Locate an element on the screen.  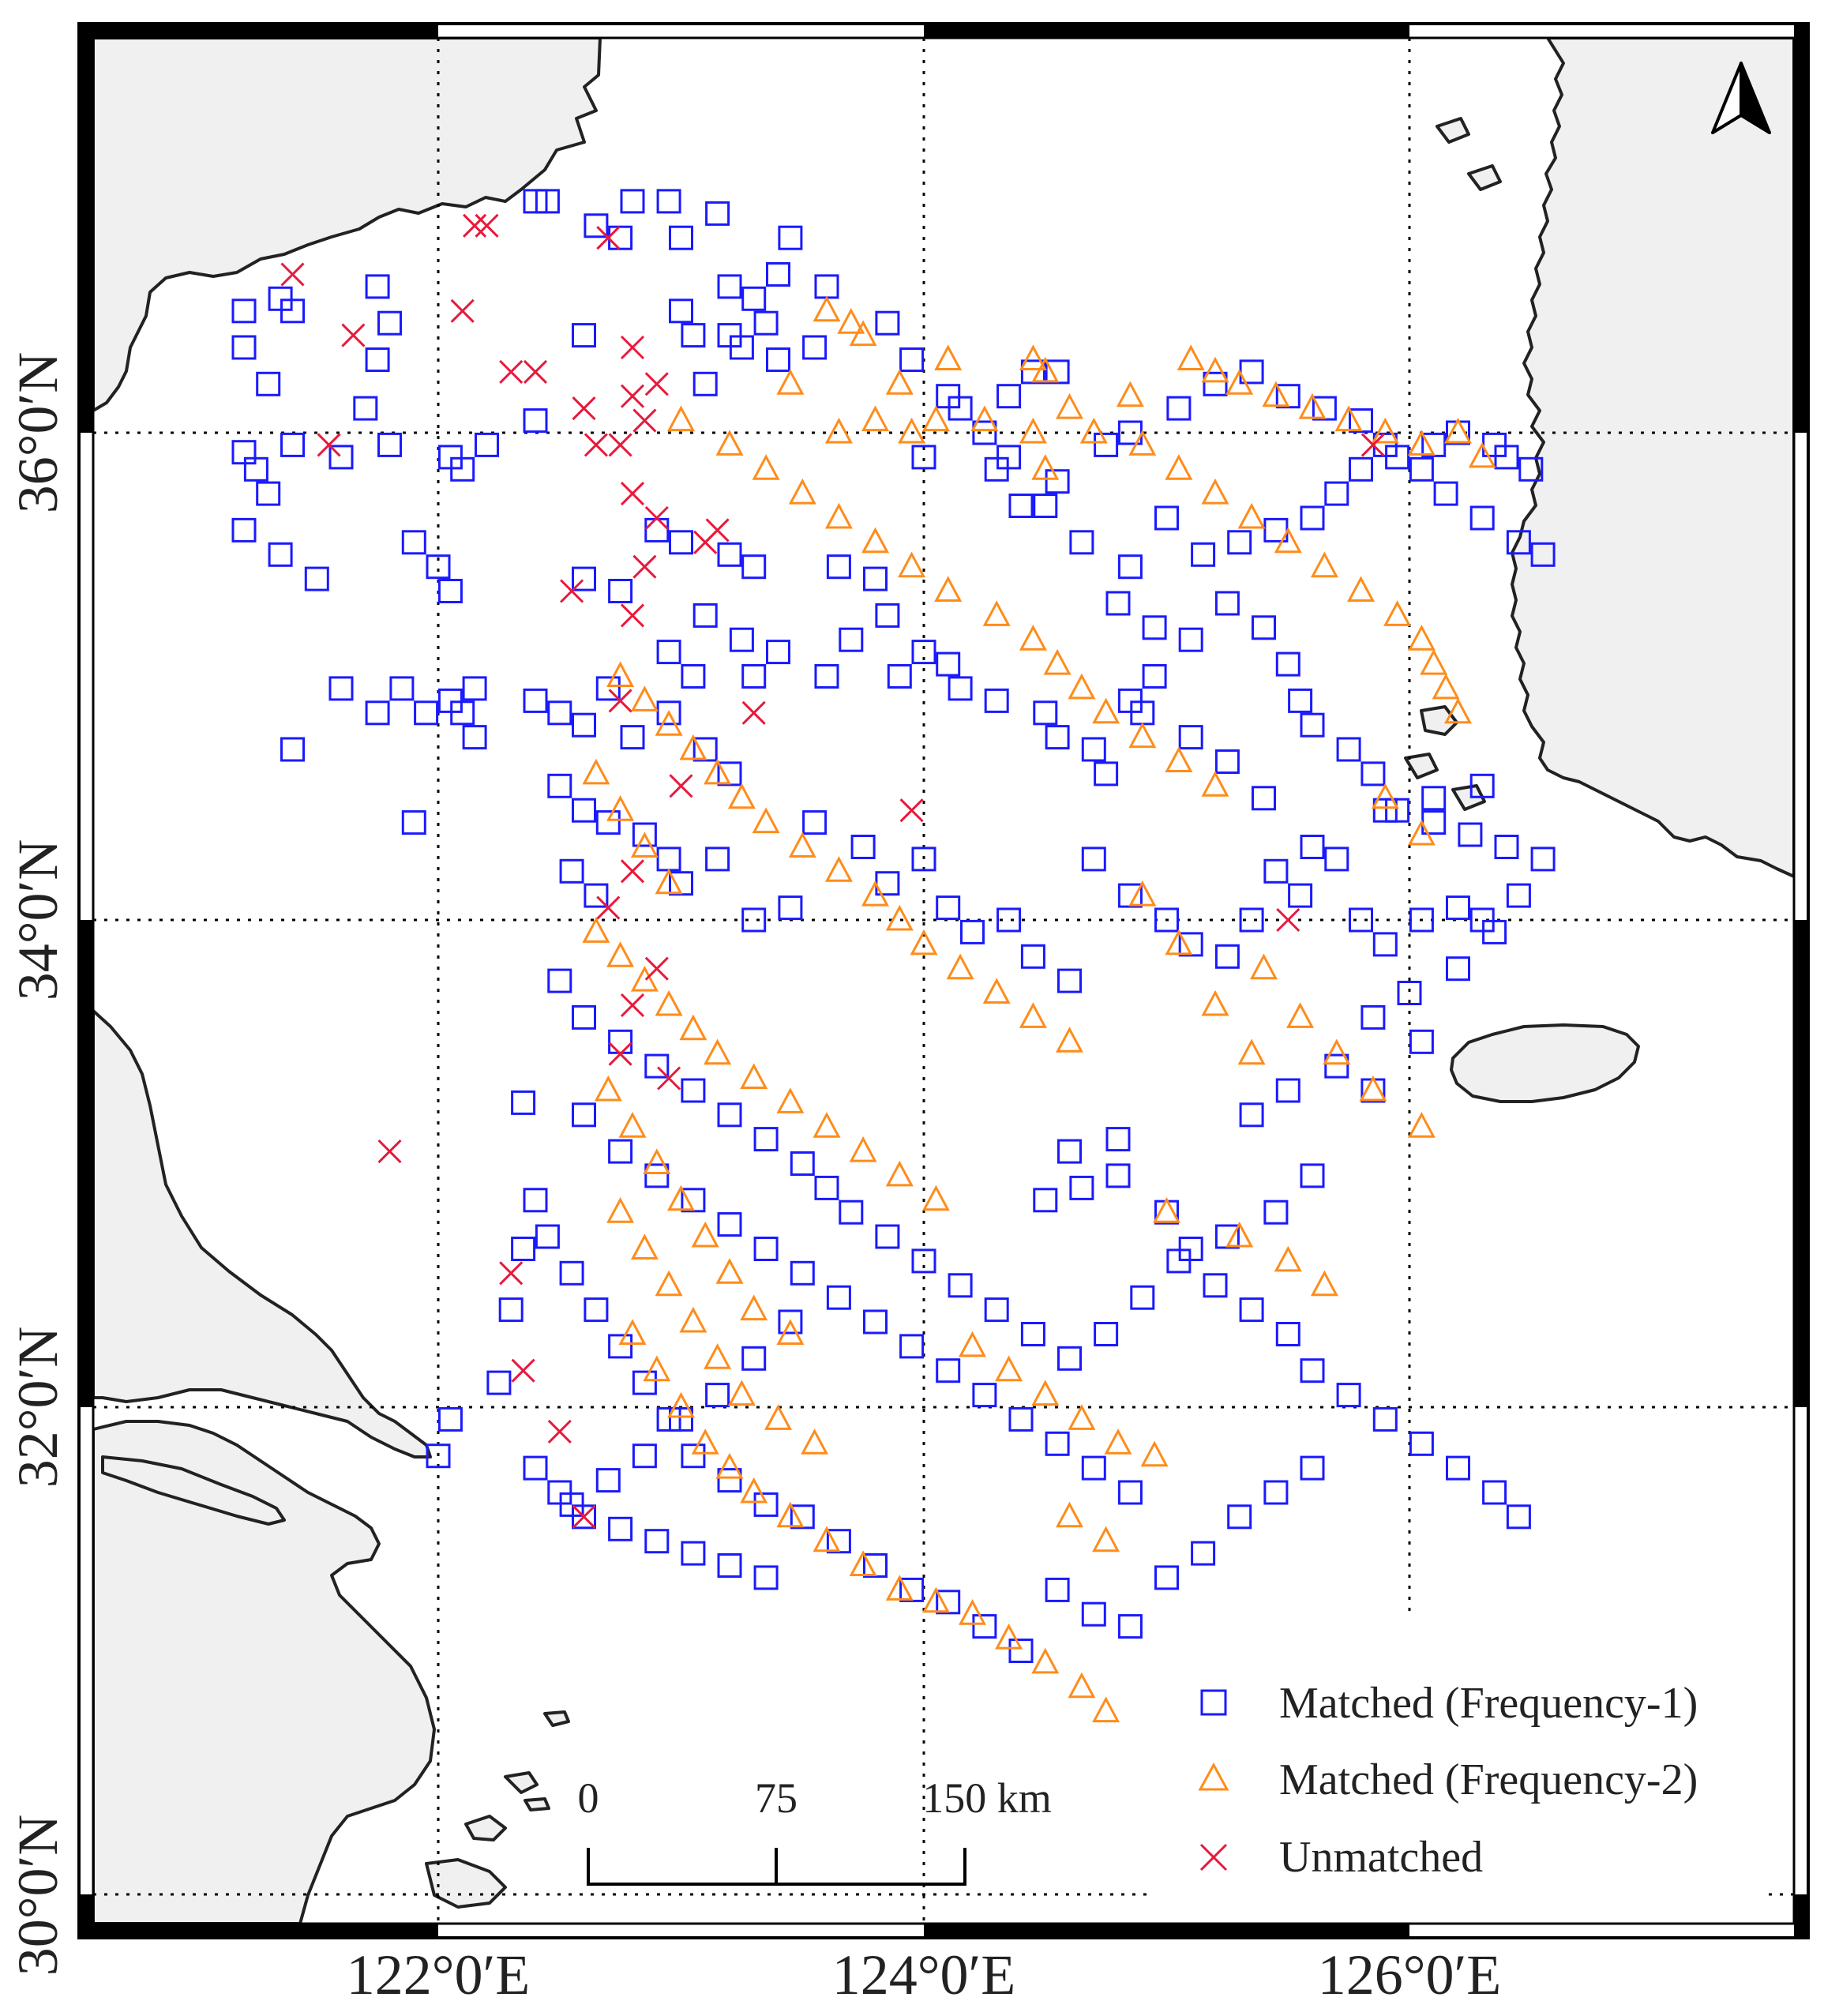
korean-peninsula is located at coordinates (1653, 458).